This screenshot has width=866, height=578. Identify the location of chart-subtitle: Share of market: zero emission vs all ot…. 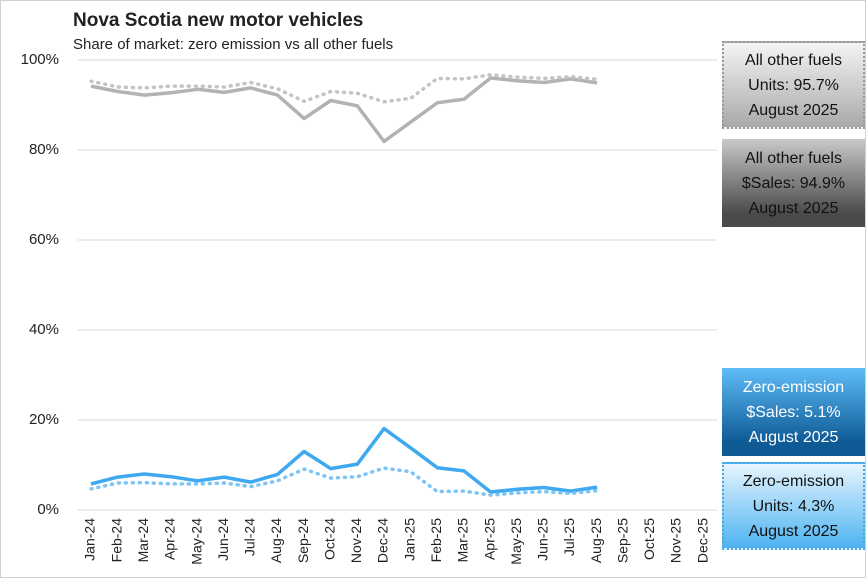
(233, 44).